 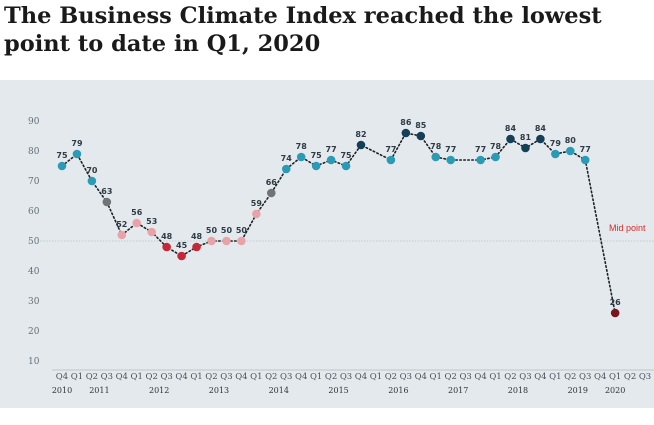 I want to click on data-label: 78, so click(x=436, y=146).